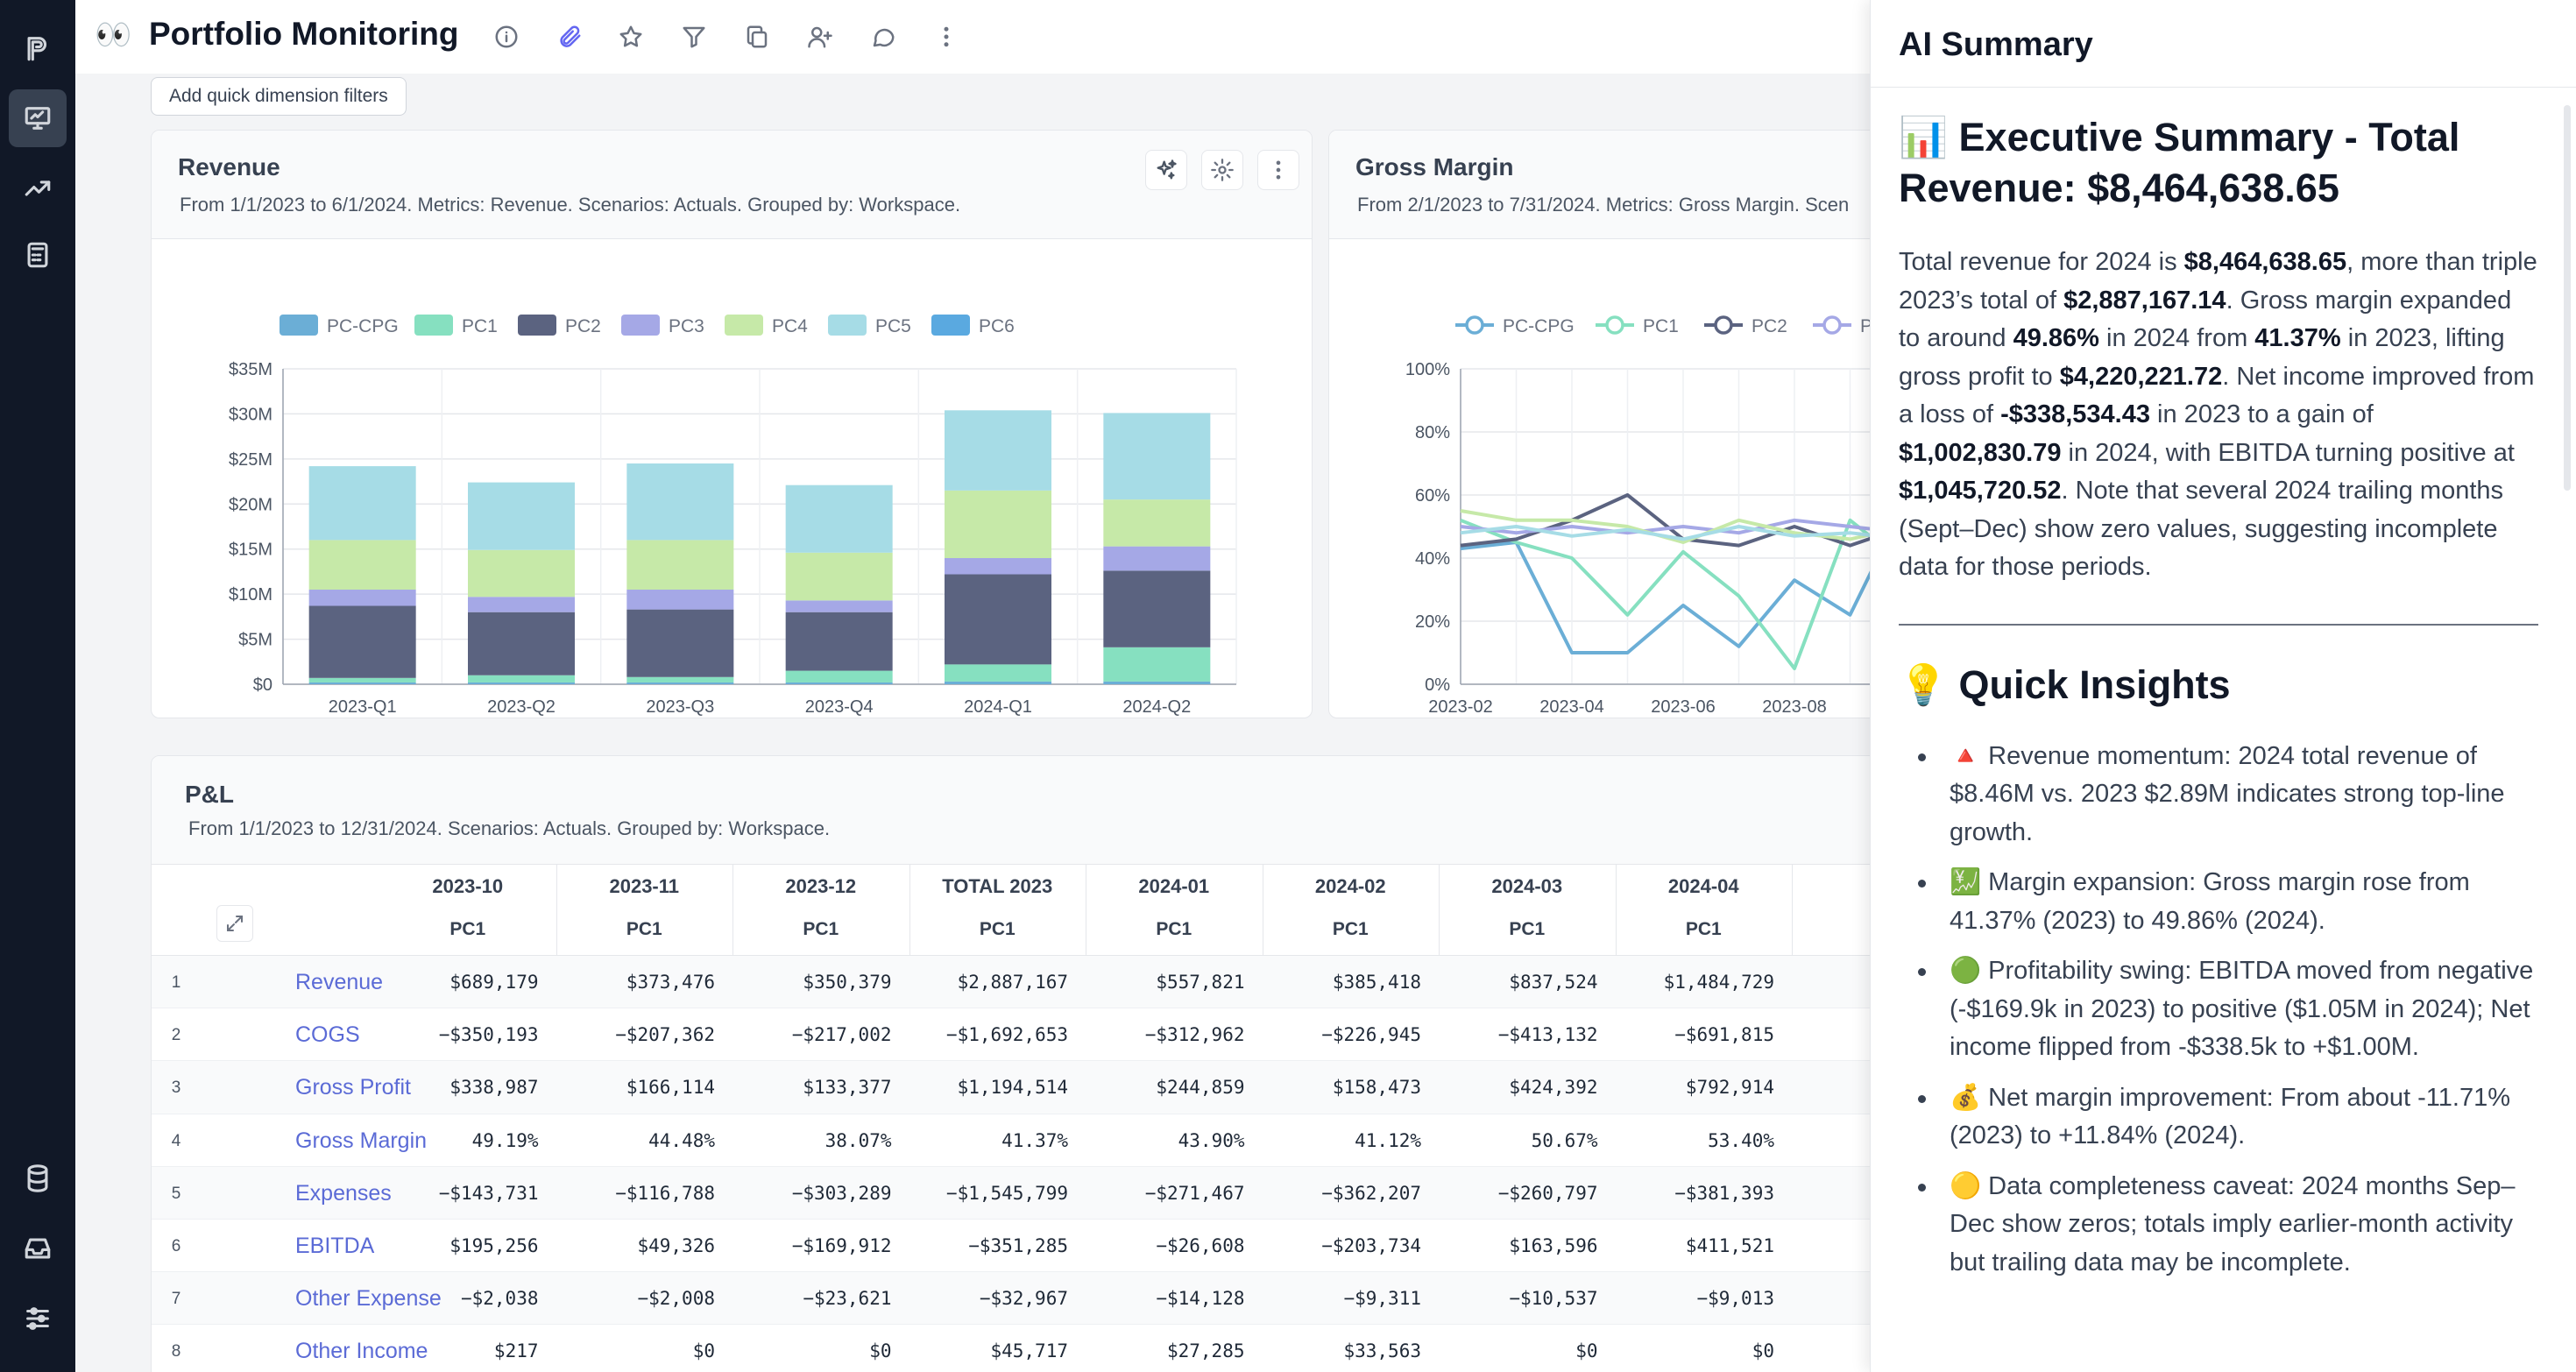  Describe the element at coordinates (38, 48) in the screenshot. I see `logo-icon` at that location.